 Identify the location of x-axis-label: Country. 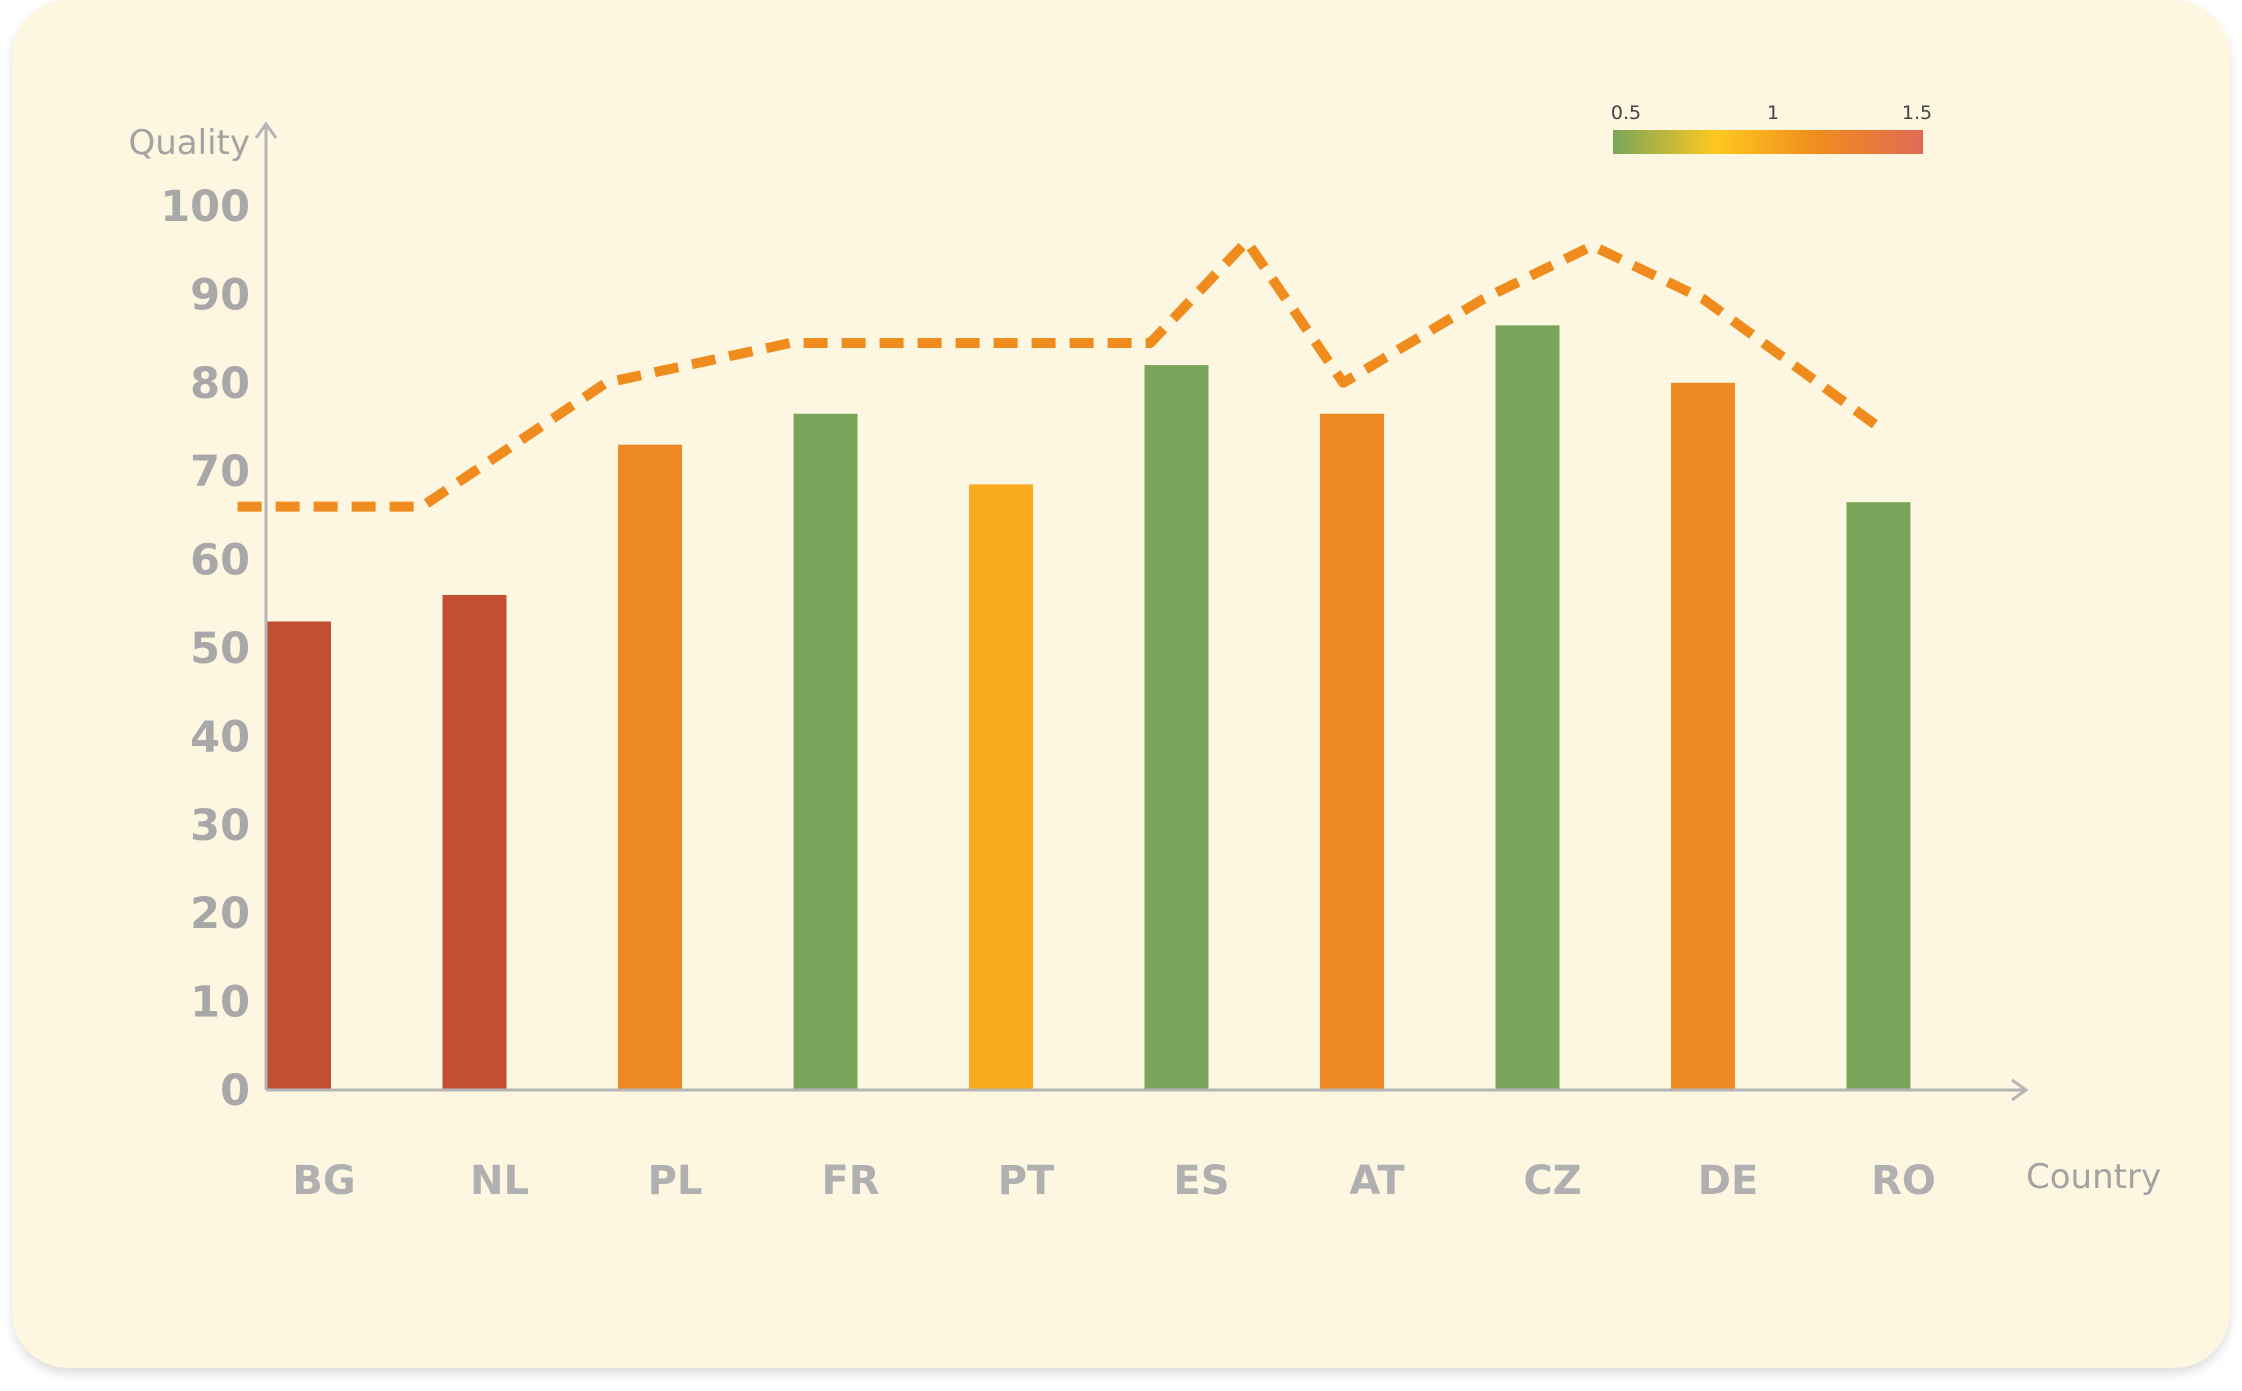
(2093, 1177).